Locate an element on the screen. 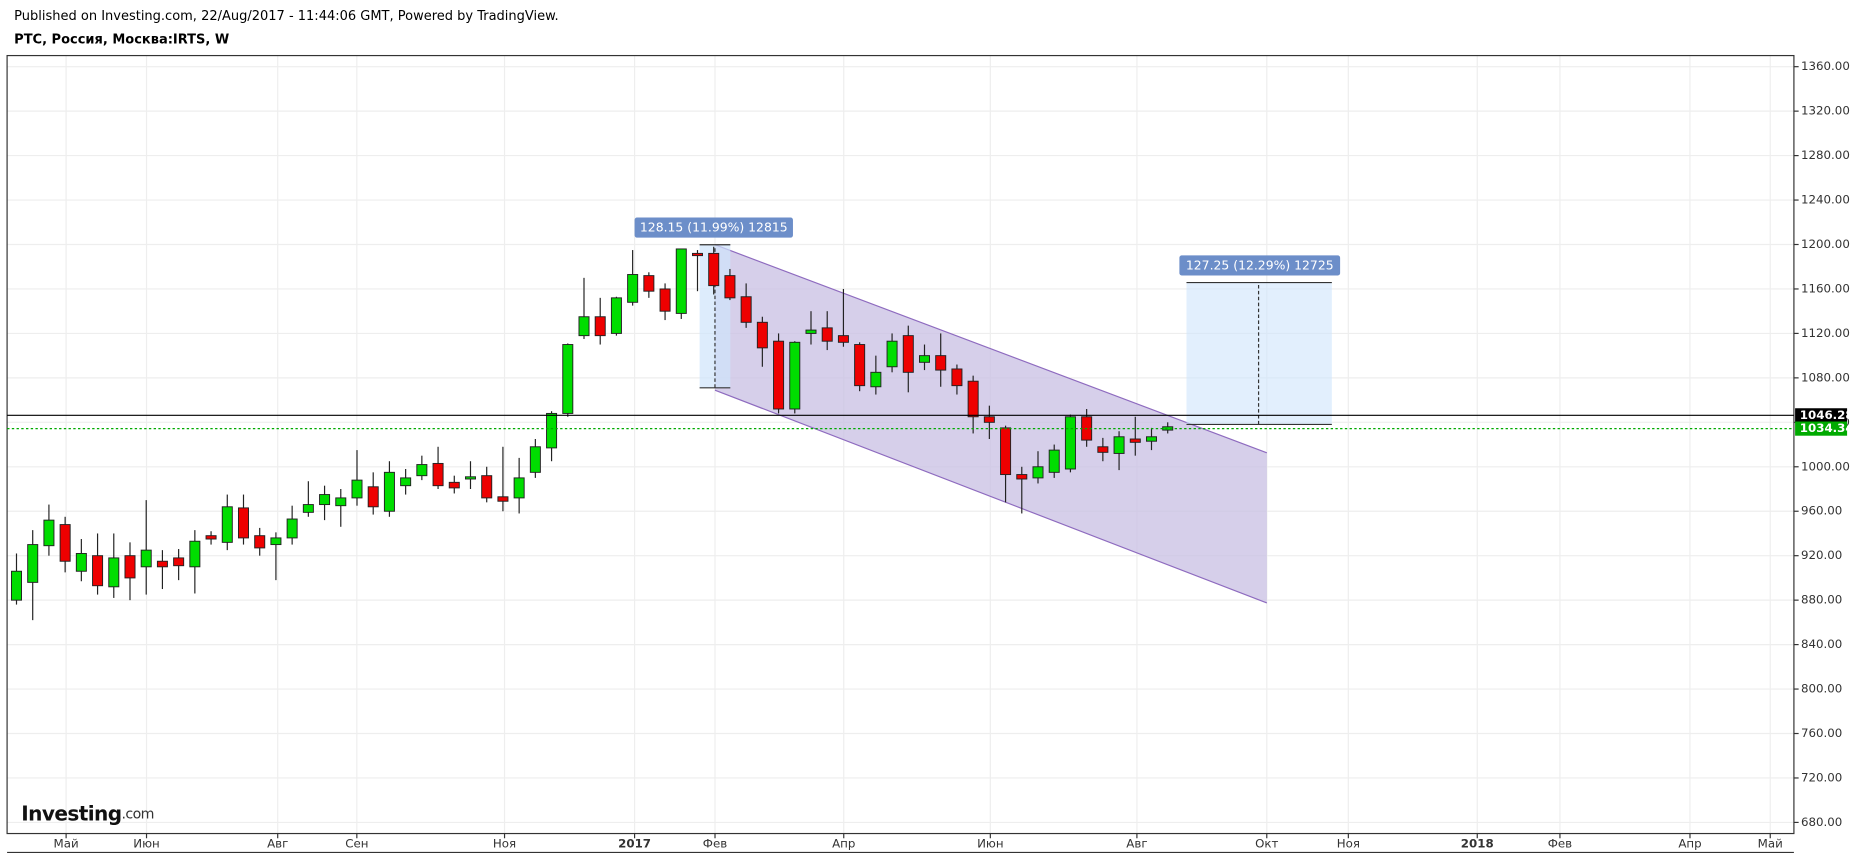 The image size is (1853, 856). y-tick-label: 960.00 is located at coordinates (1821, 511).